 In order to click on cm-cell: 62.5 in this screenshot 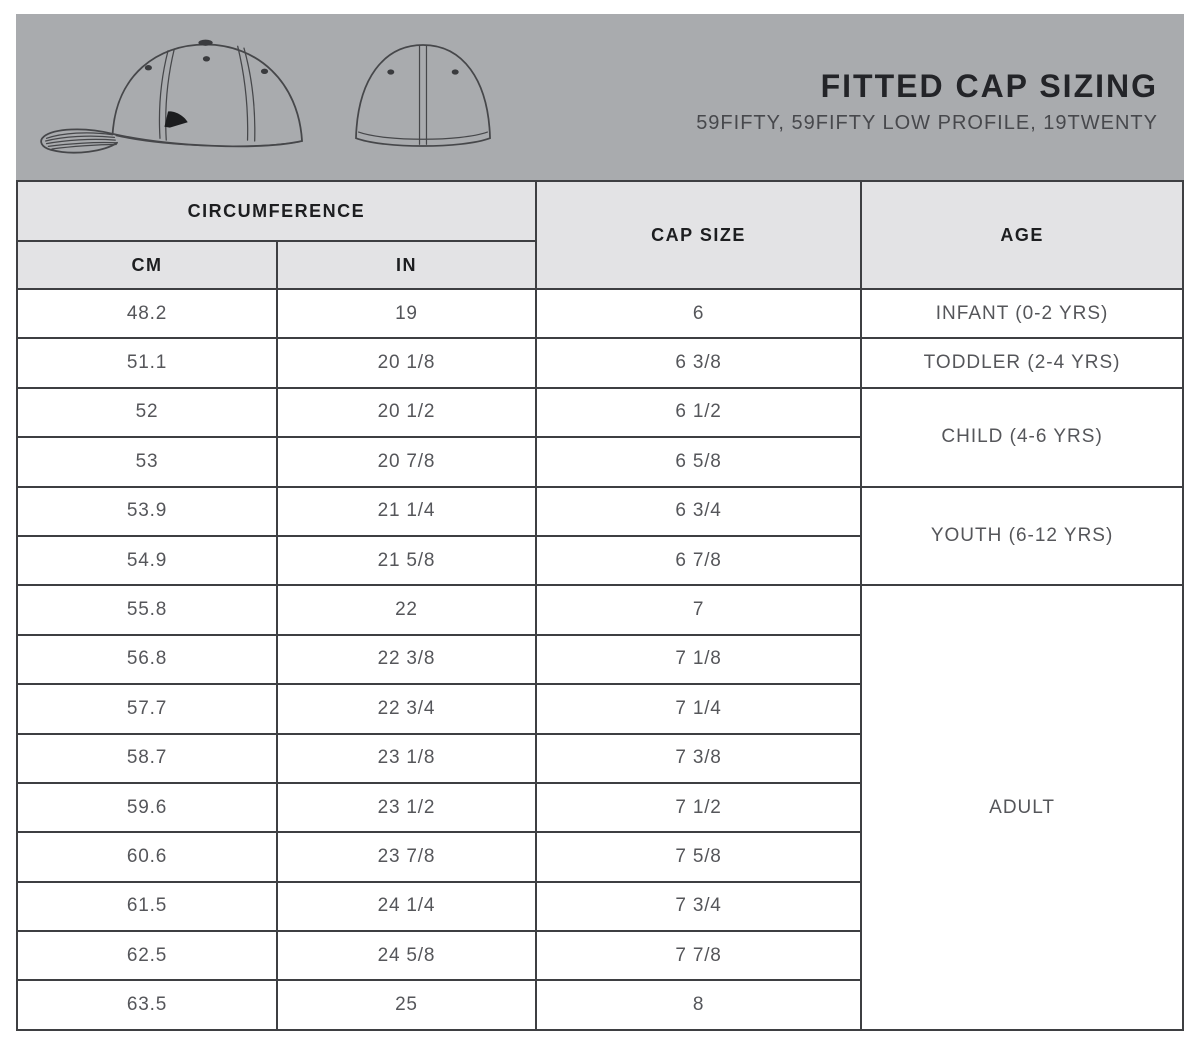, I will do `click(147, 956)`.